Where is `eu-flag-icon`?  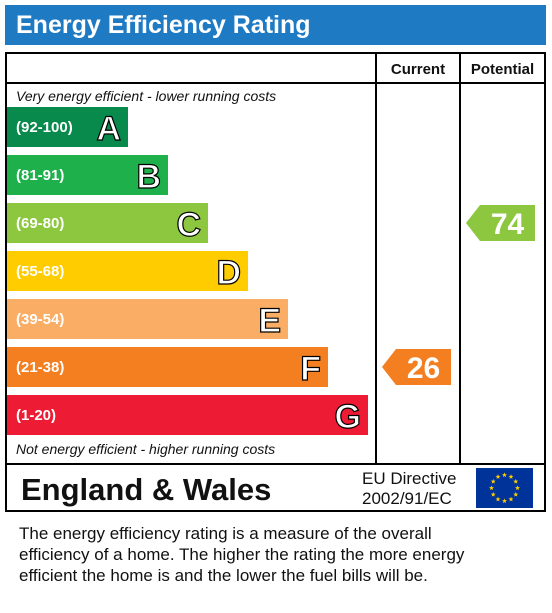
eu-flag-icon is located at coordinates (504, 488).